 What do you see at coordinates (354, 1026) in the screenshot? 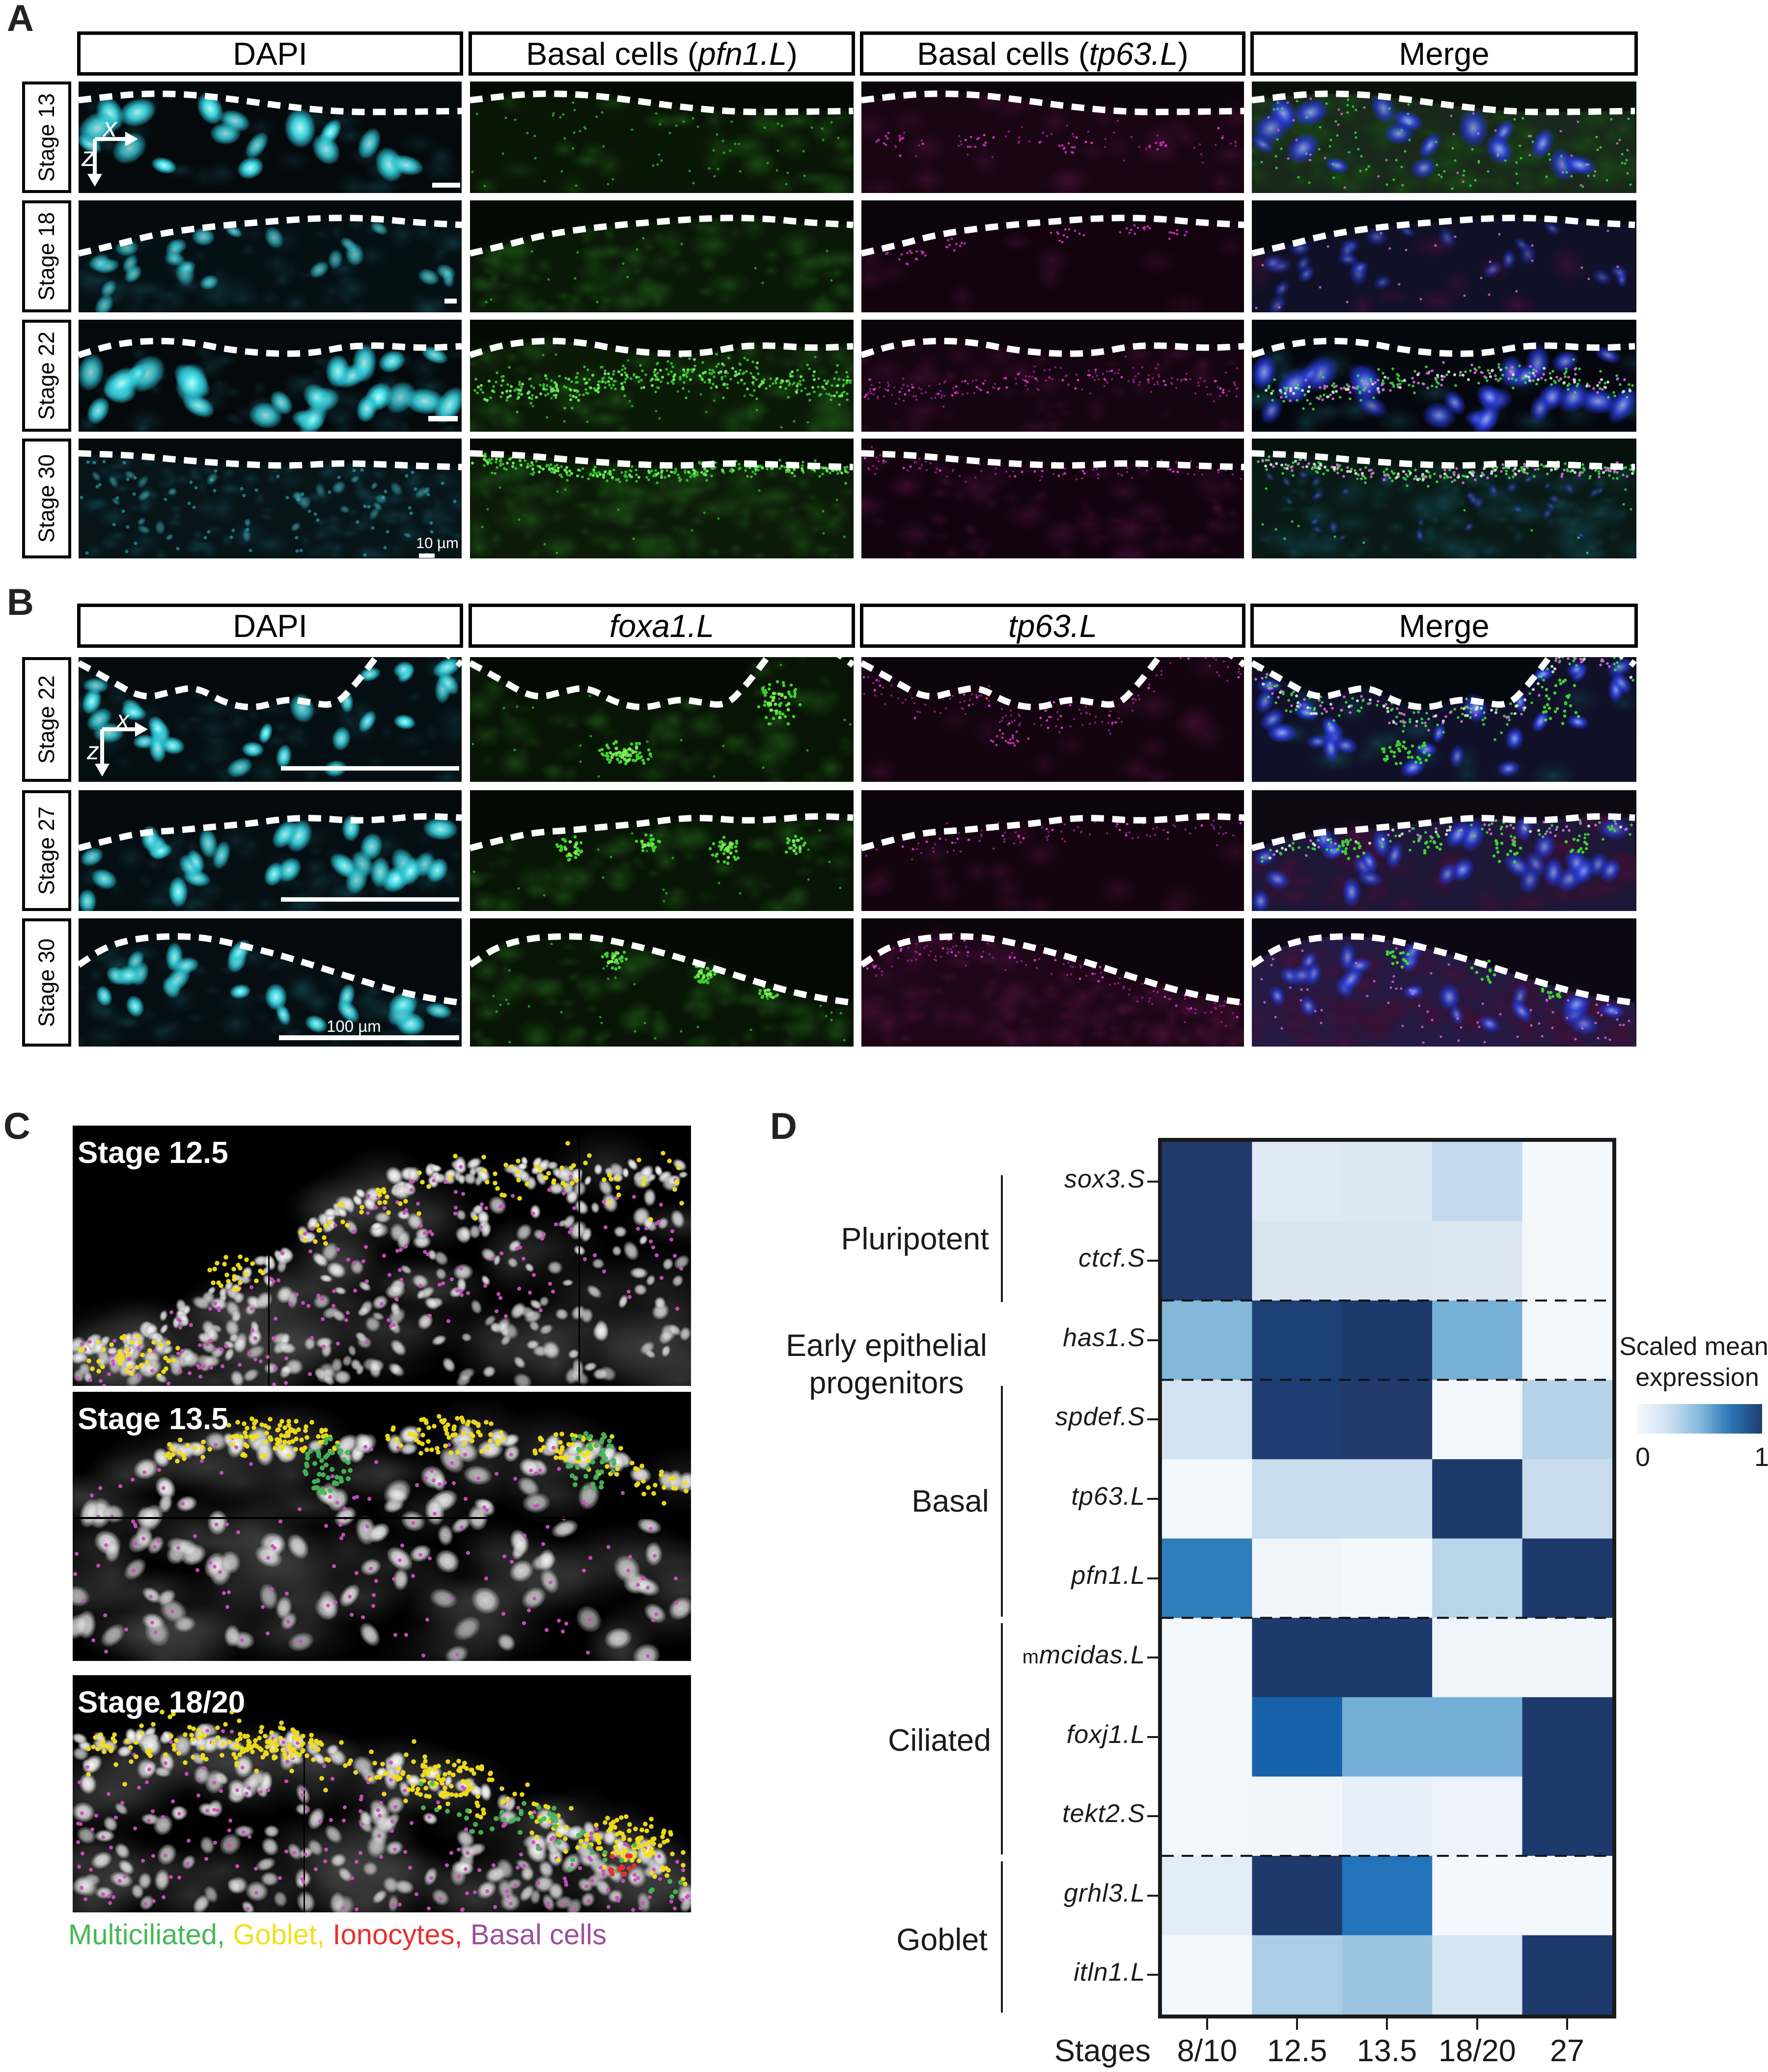
I see `svg-text: 100 µm` at bounding box center [354, 1026].